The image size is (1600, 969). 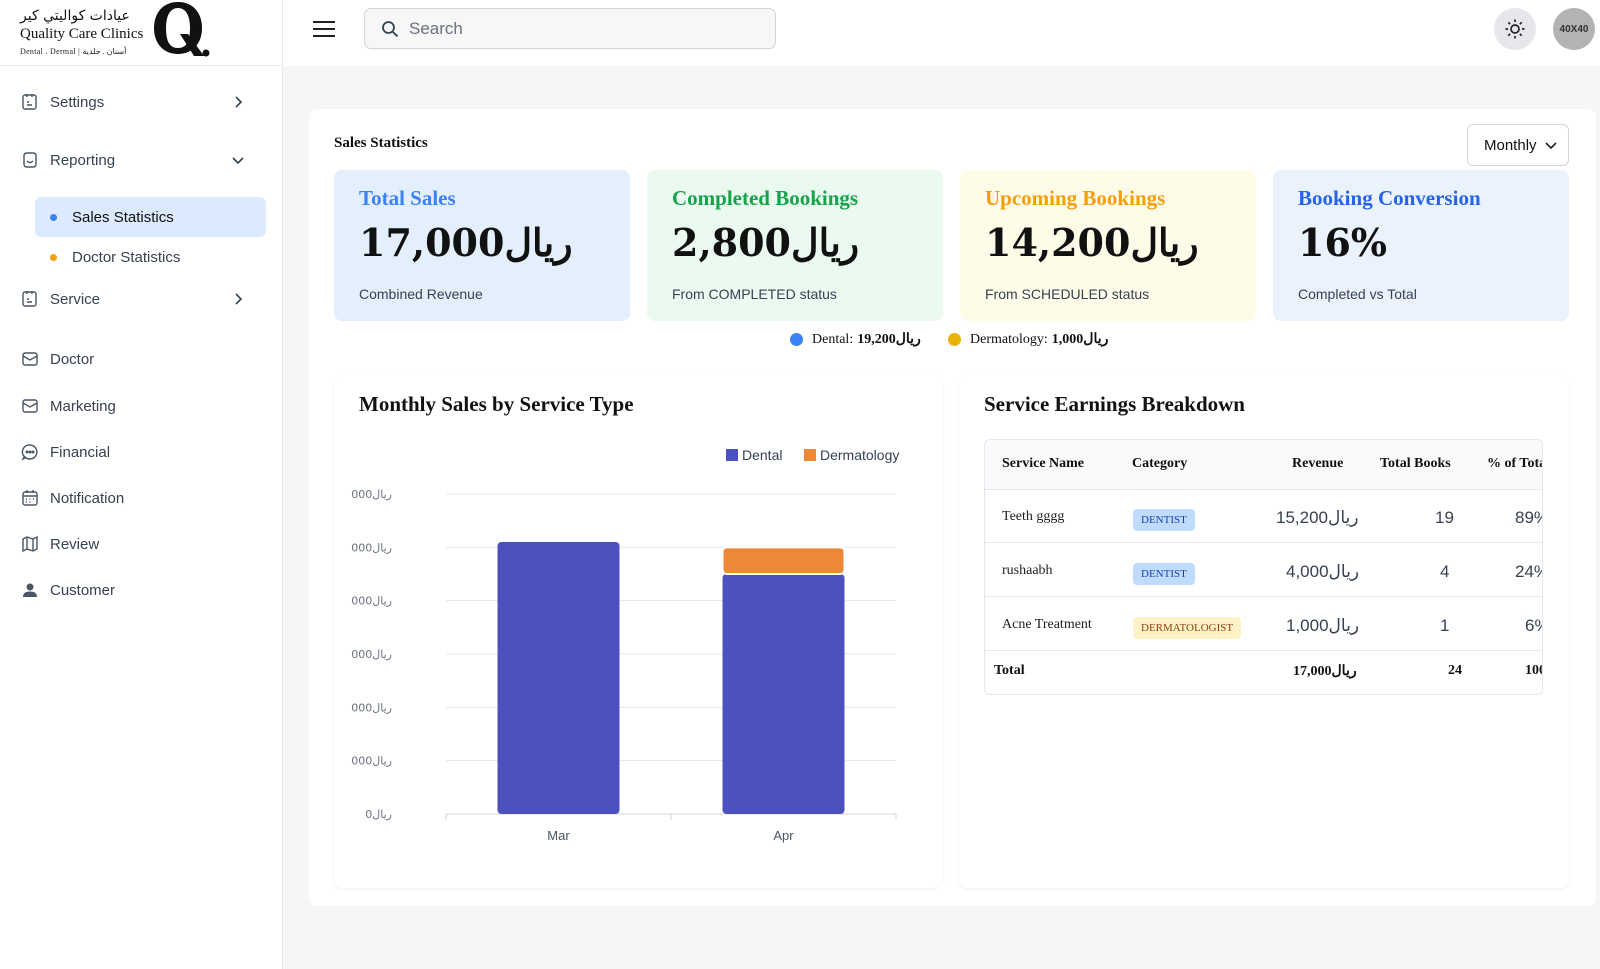 I want to click on sidebar-item-label: Reporting, so click(x=83, y=160).